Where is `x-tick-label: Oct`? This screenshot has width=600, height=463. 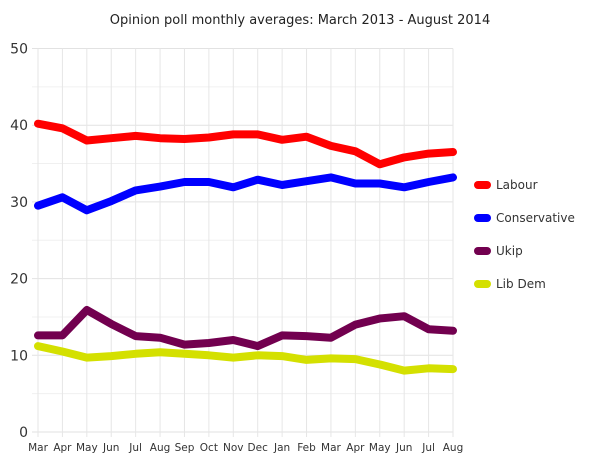 x-tick-label: Oct is located at coordinates (209, 448).